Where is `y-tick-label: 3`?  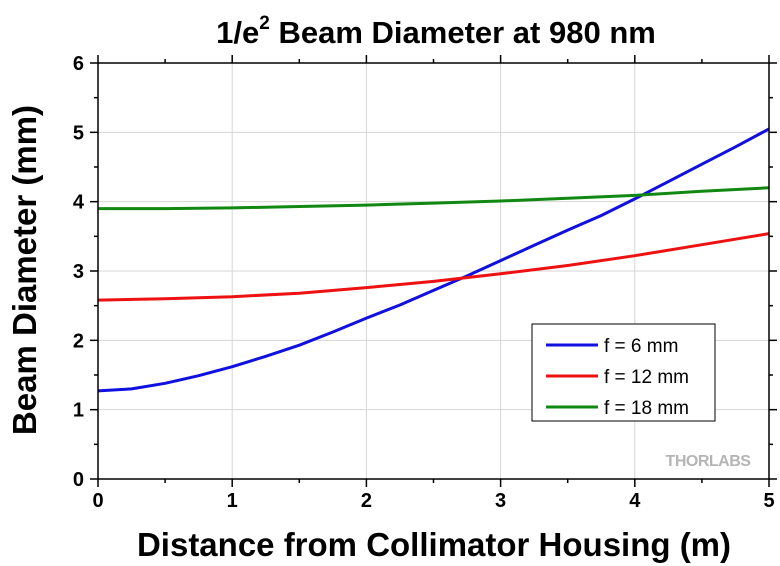 y-tick-label: 3 is located at coordinates (78, 272).